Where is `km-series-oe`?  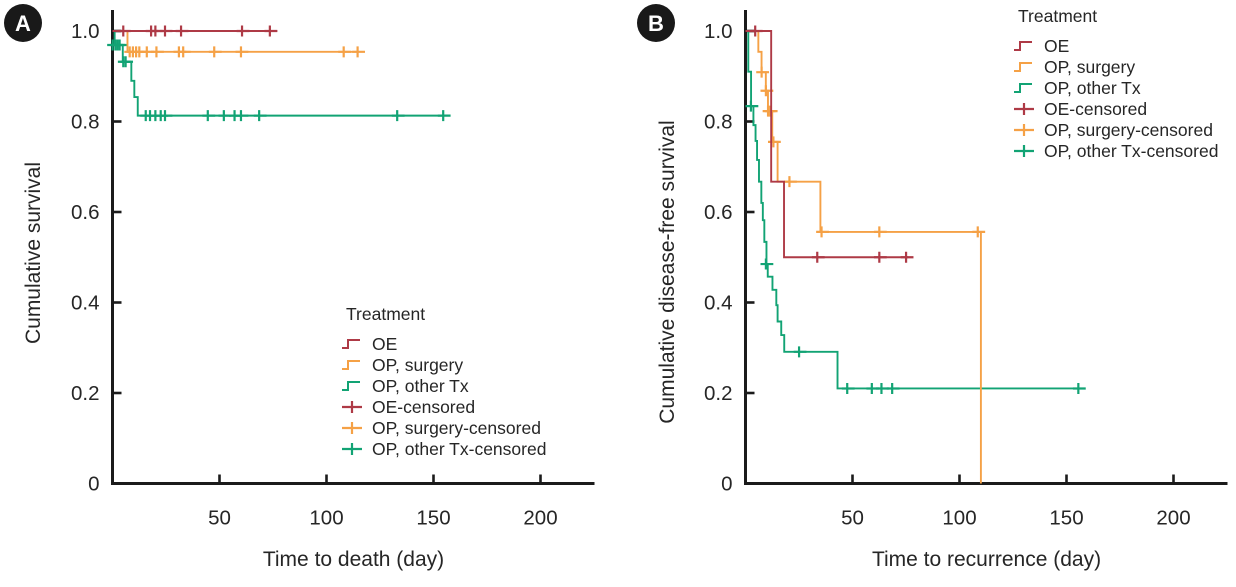
km-series-oe is located at coordinates (195, 31).